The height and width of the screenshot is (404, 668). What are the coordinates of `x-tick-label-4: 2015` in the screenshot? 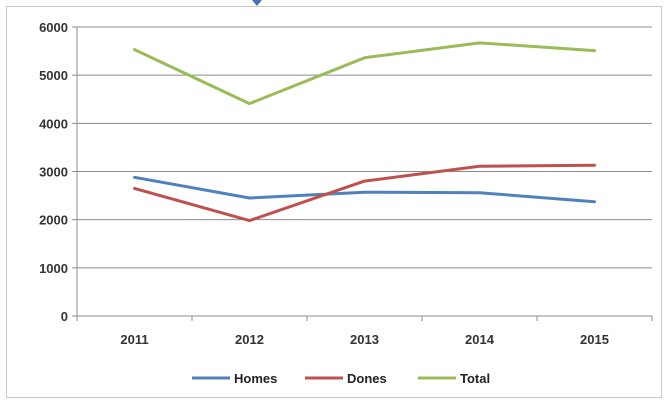 It's located at (594, 339).